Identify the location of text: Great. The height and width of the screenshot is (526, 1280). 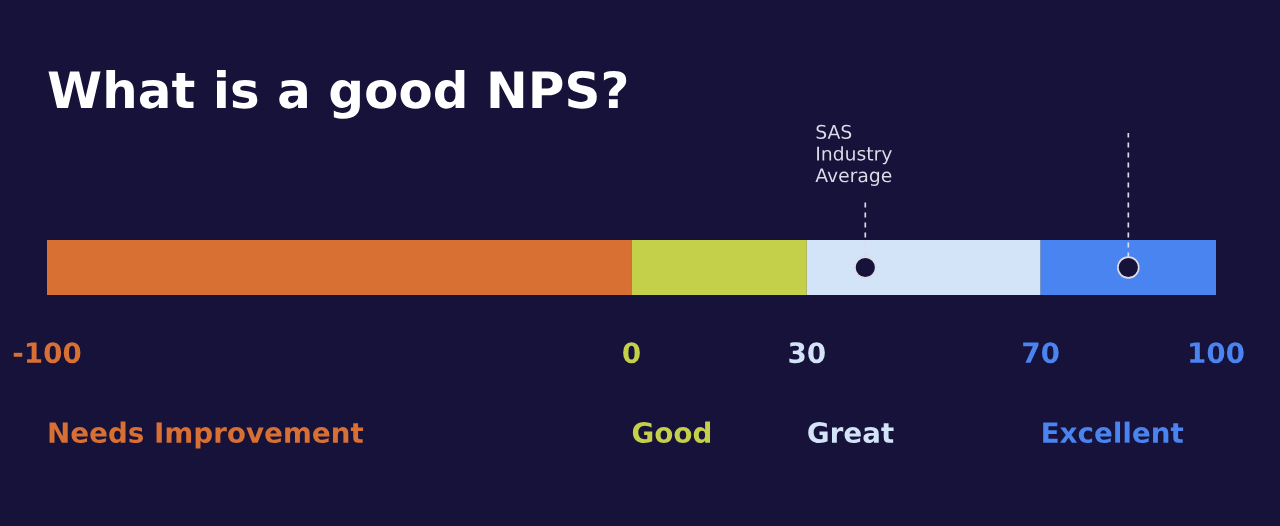
(851, 433).